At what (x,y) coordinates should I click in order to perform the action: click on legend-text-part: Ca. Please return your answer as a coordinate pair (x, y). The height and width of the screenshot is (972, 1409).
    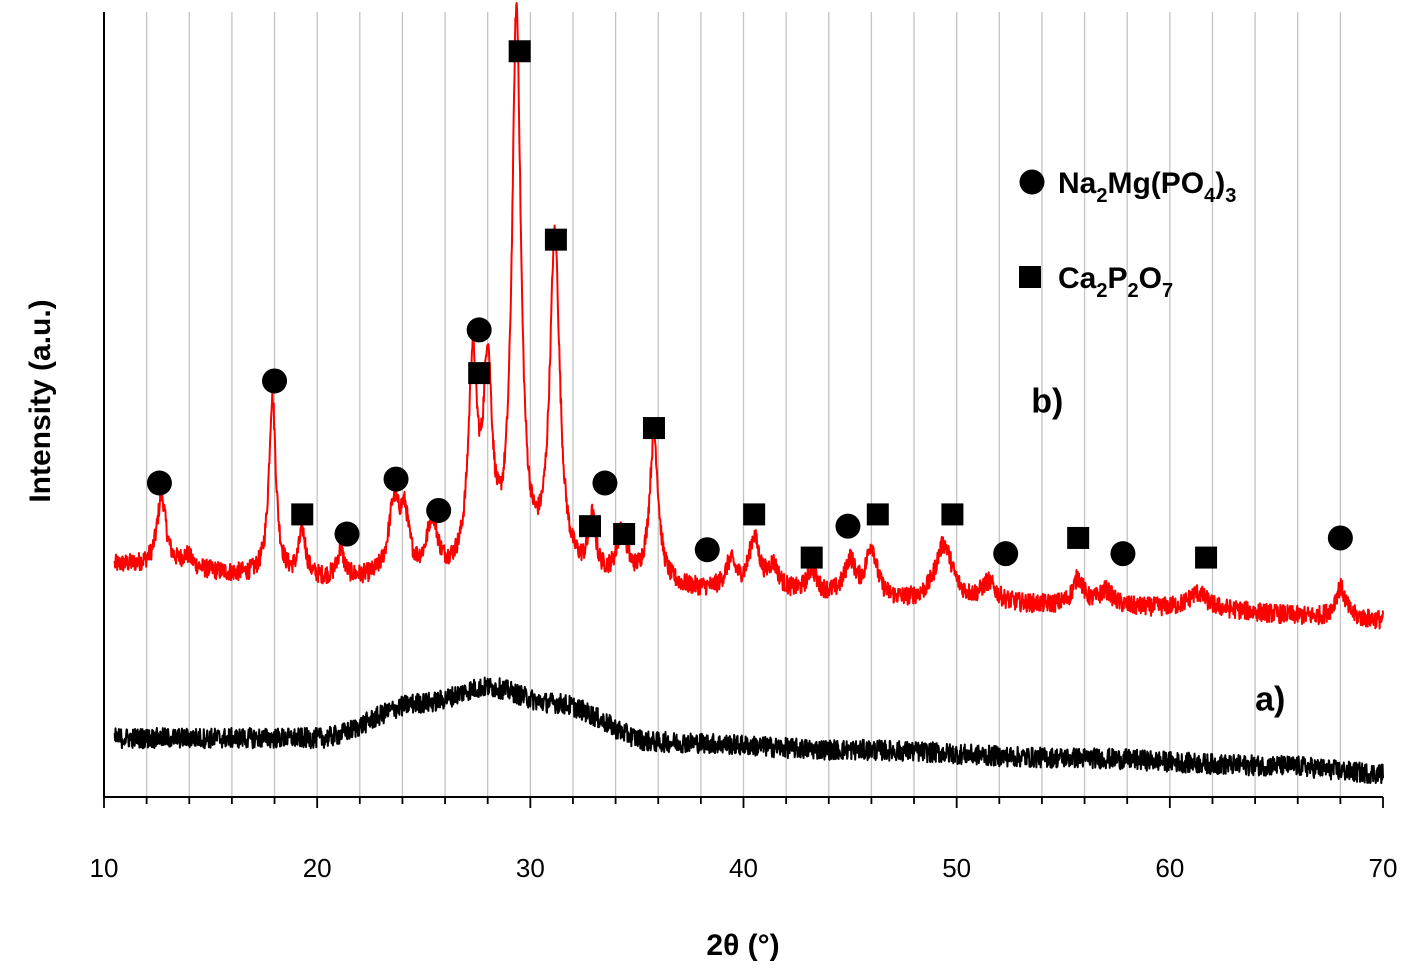
    Looking at the image, I should click on (1077, 278).